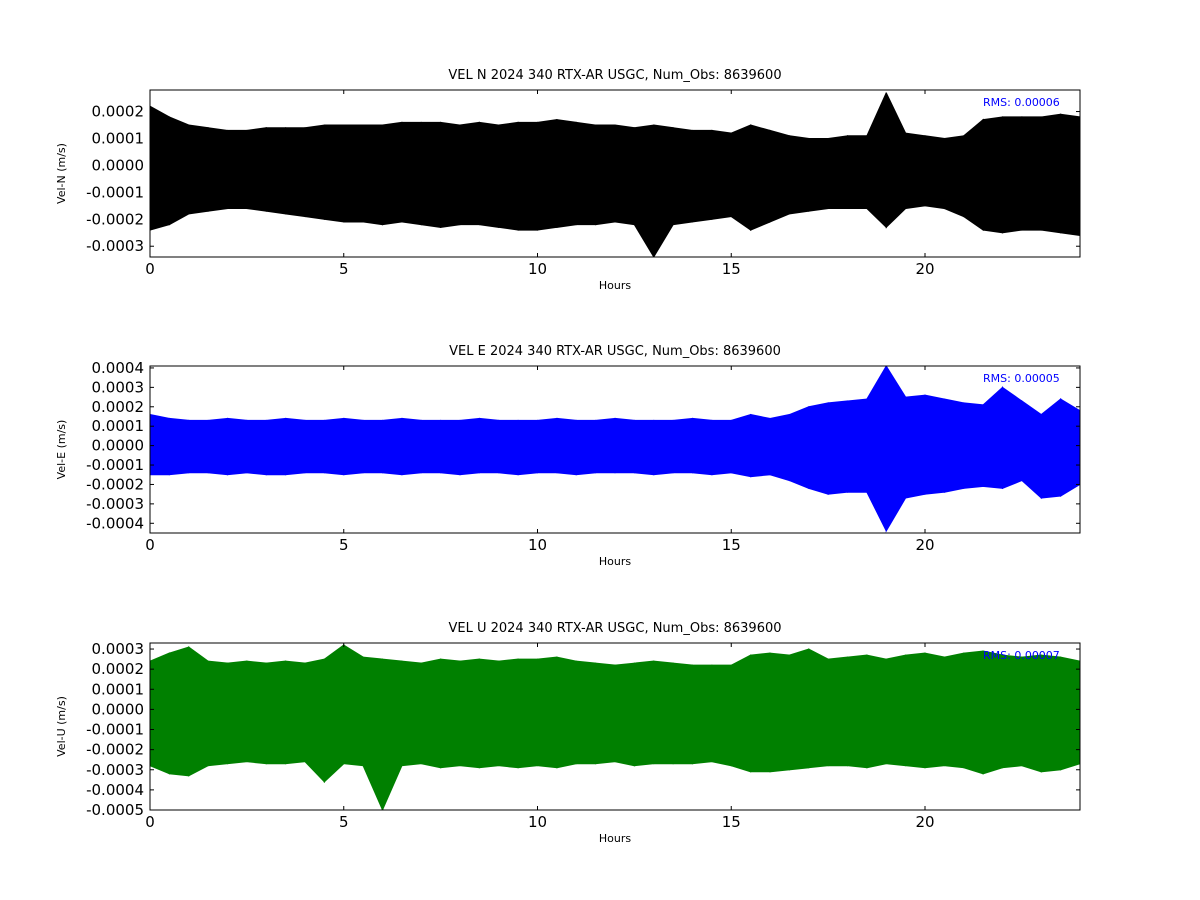  Describe the element at coordinates (115, 810) in the screenshot. I see `y-tick-label: -0.0005` at that location.